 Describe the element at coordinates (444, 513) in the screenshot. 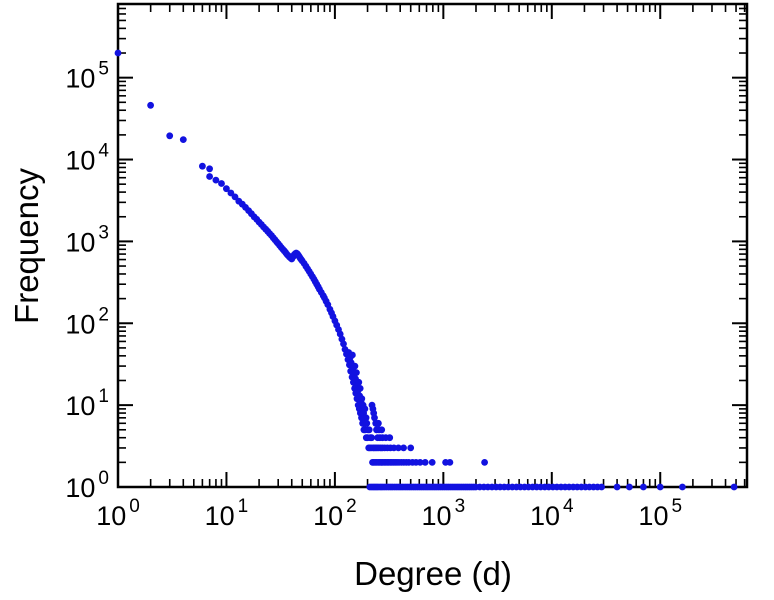

I see `x-tick-label: 10 3` at that location.